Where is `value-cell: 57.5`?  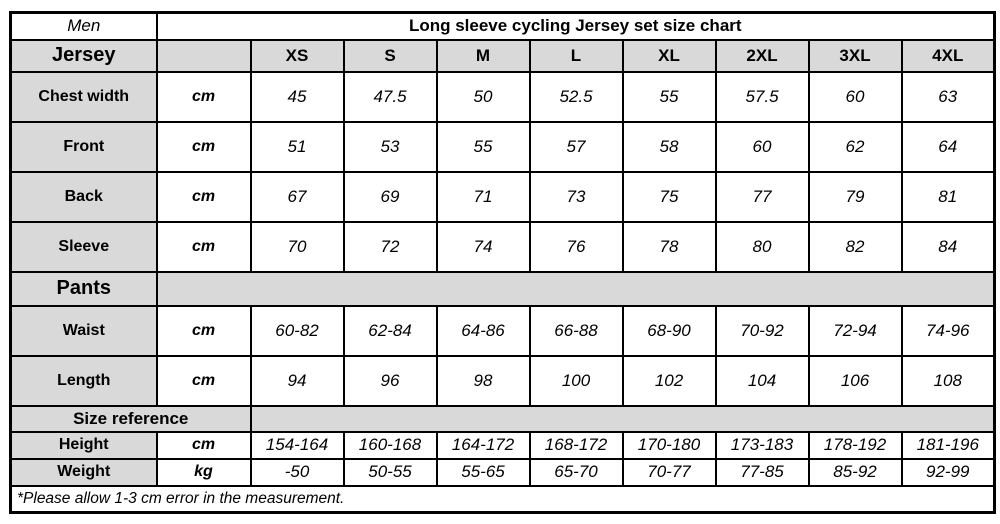
value-cell: 57.5 is located at coordinates (762, 96).